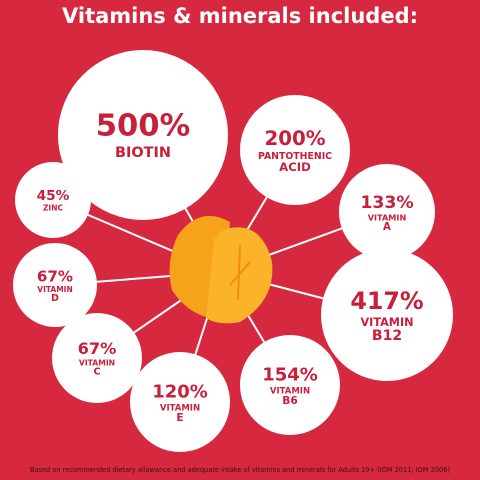 Image resolution: width=480 pixels, height=480 pixels. Describe the element at coordinates (294, 138) in the screenshot. I see `nutrient-percent: 200%` at that location.